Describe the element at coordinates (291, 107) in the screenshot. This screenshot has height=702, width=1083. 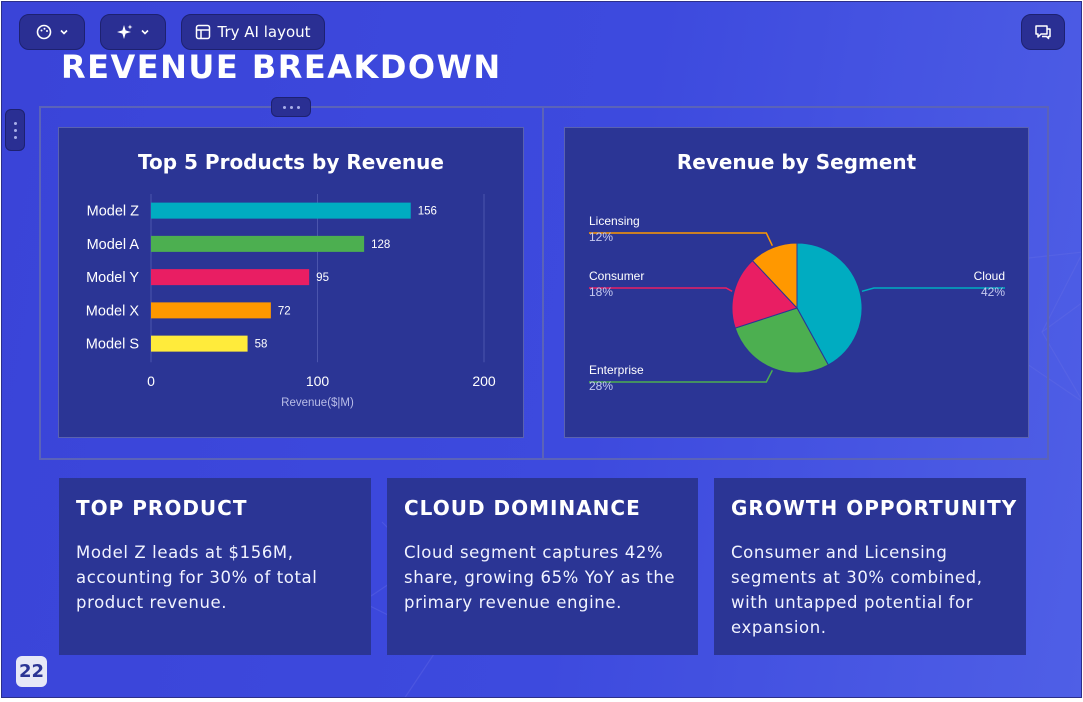
I see `row-drag-handle` at that location.